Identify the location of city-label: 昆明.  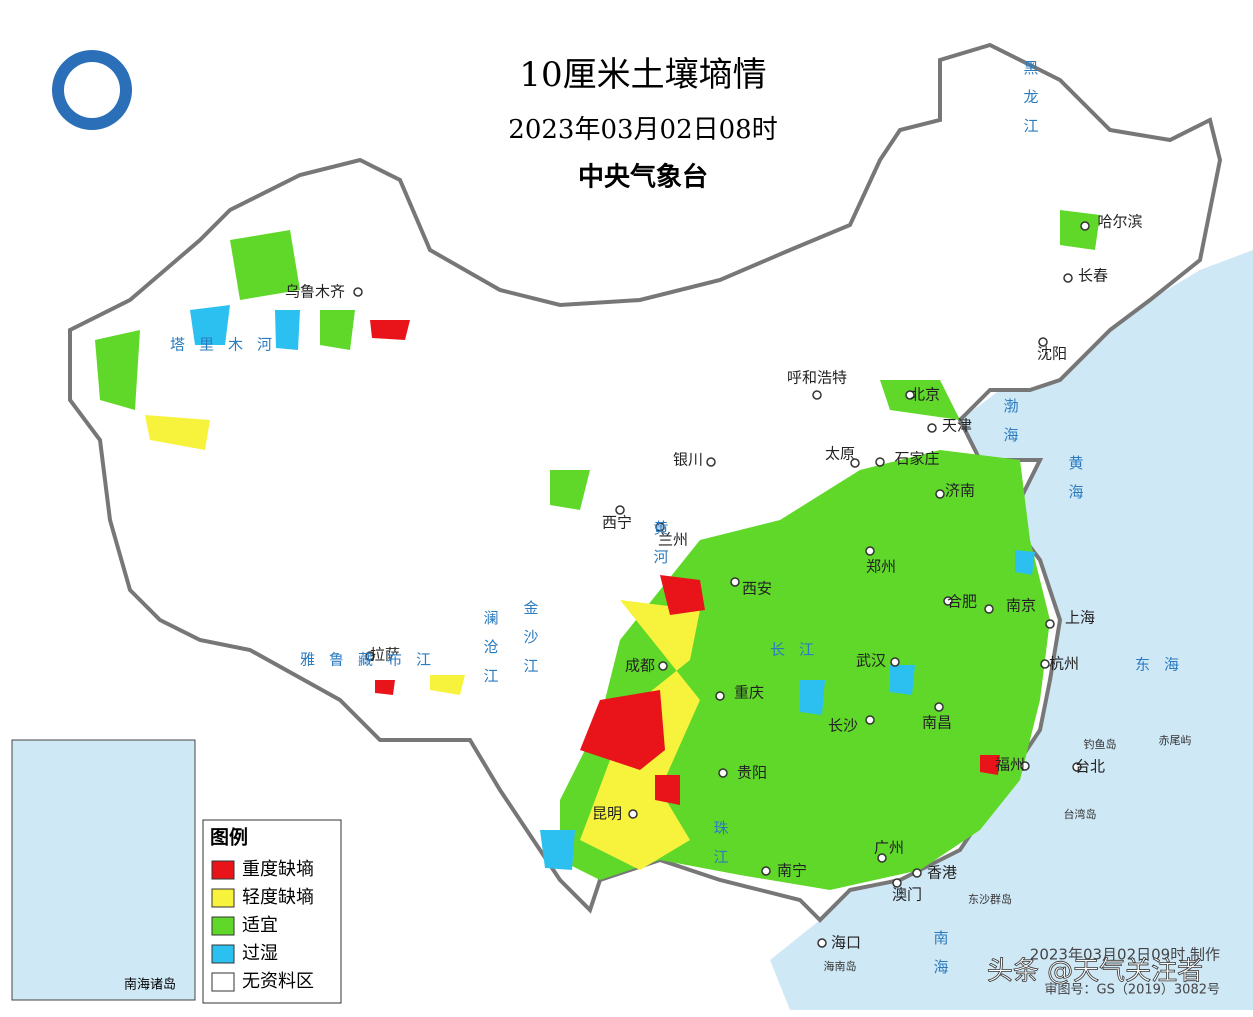
(607, 814).